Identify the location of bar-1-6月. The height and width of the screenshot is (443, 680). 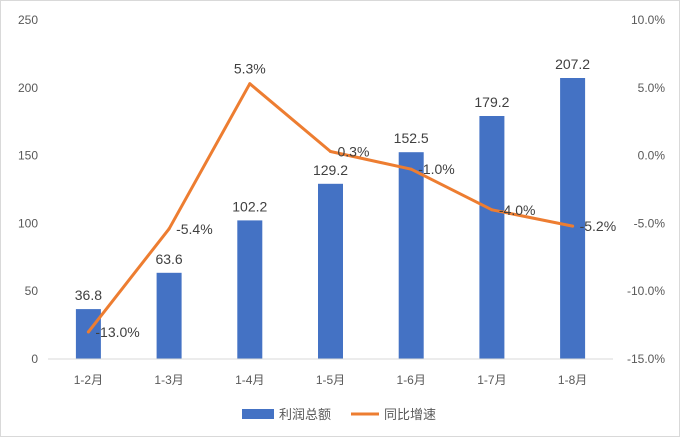
(411, 255).